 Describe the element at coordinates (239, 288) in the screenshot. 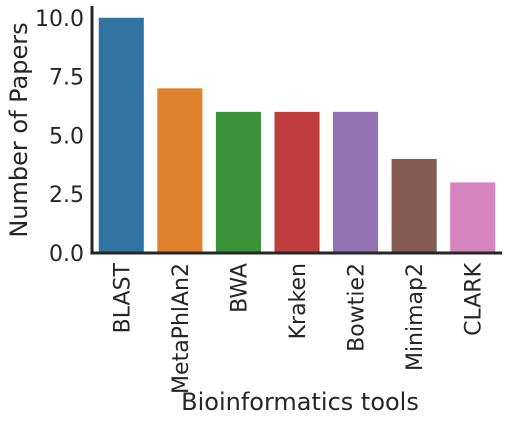

I see `x-tick-label: BWA` at that location.